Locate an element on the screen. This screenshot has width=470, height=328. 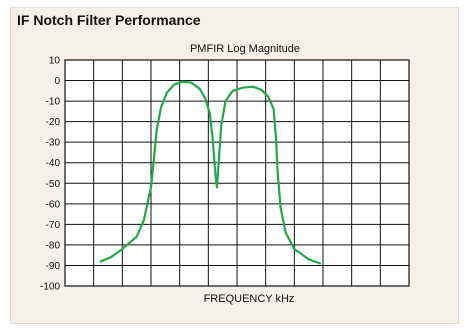
y-tick-label: -10 is located at coordinates (53, 102).